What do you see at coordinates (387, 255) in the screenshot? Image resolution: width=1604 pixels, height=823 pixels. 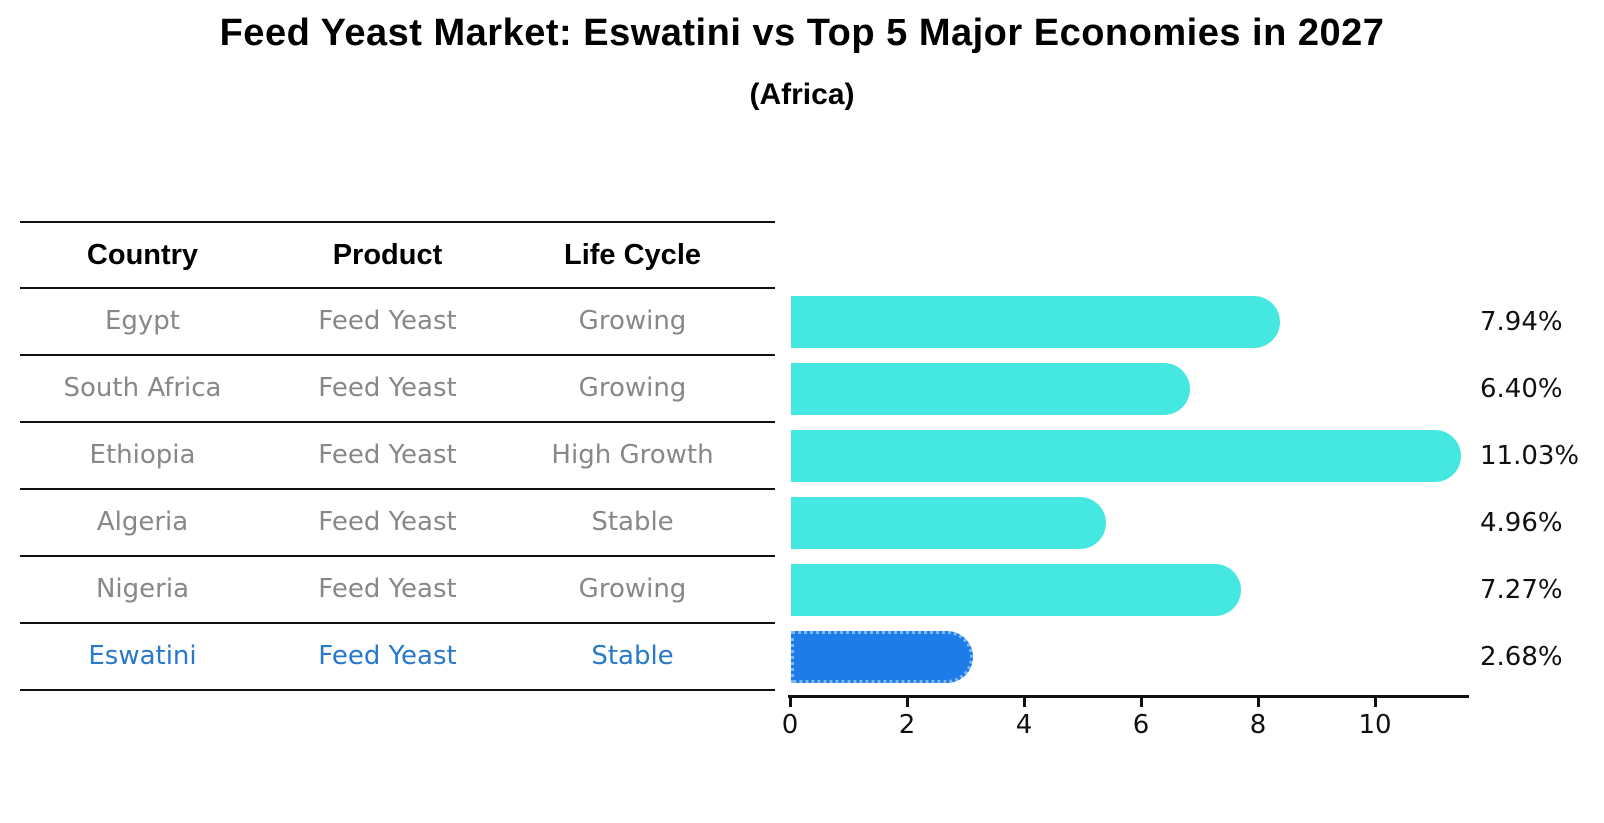 I see `column-header-product: Product` at bounding box center [387, 255].